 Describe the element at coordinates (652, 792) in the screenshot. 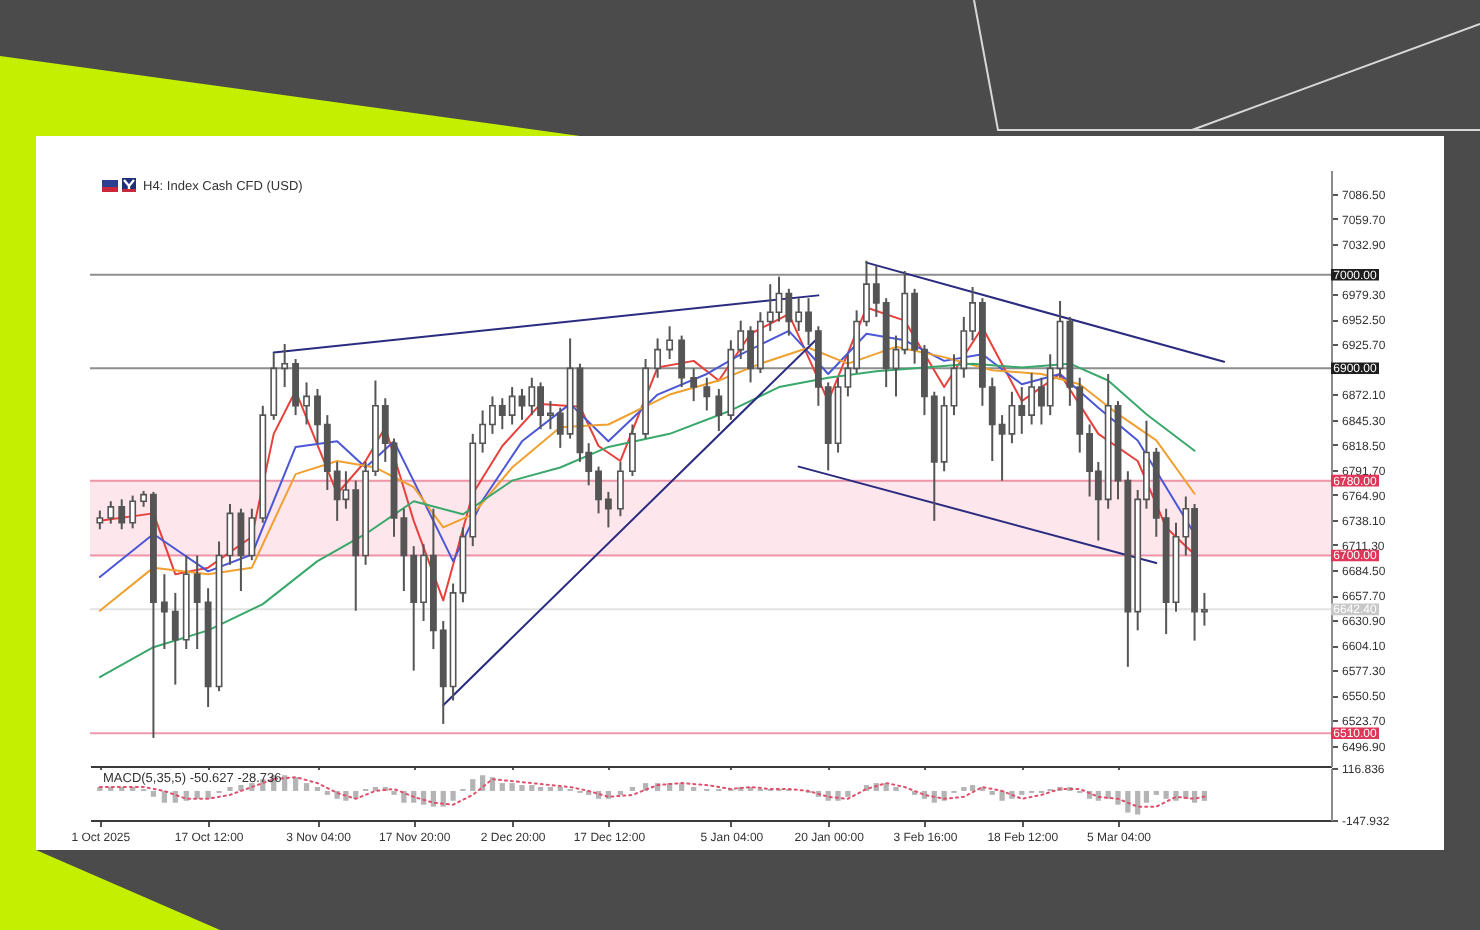

I see `line-series` at that location.